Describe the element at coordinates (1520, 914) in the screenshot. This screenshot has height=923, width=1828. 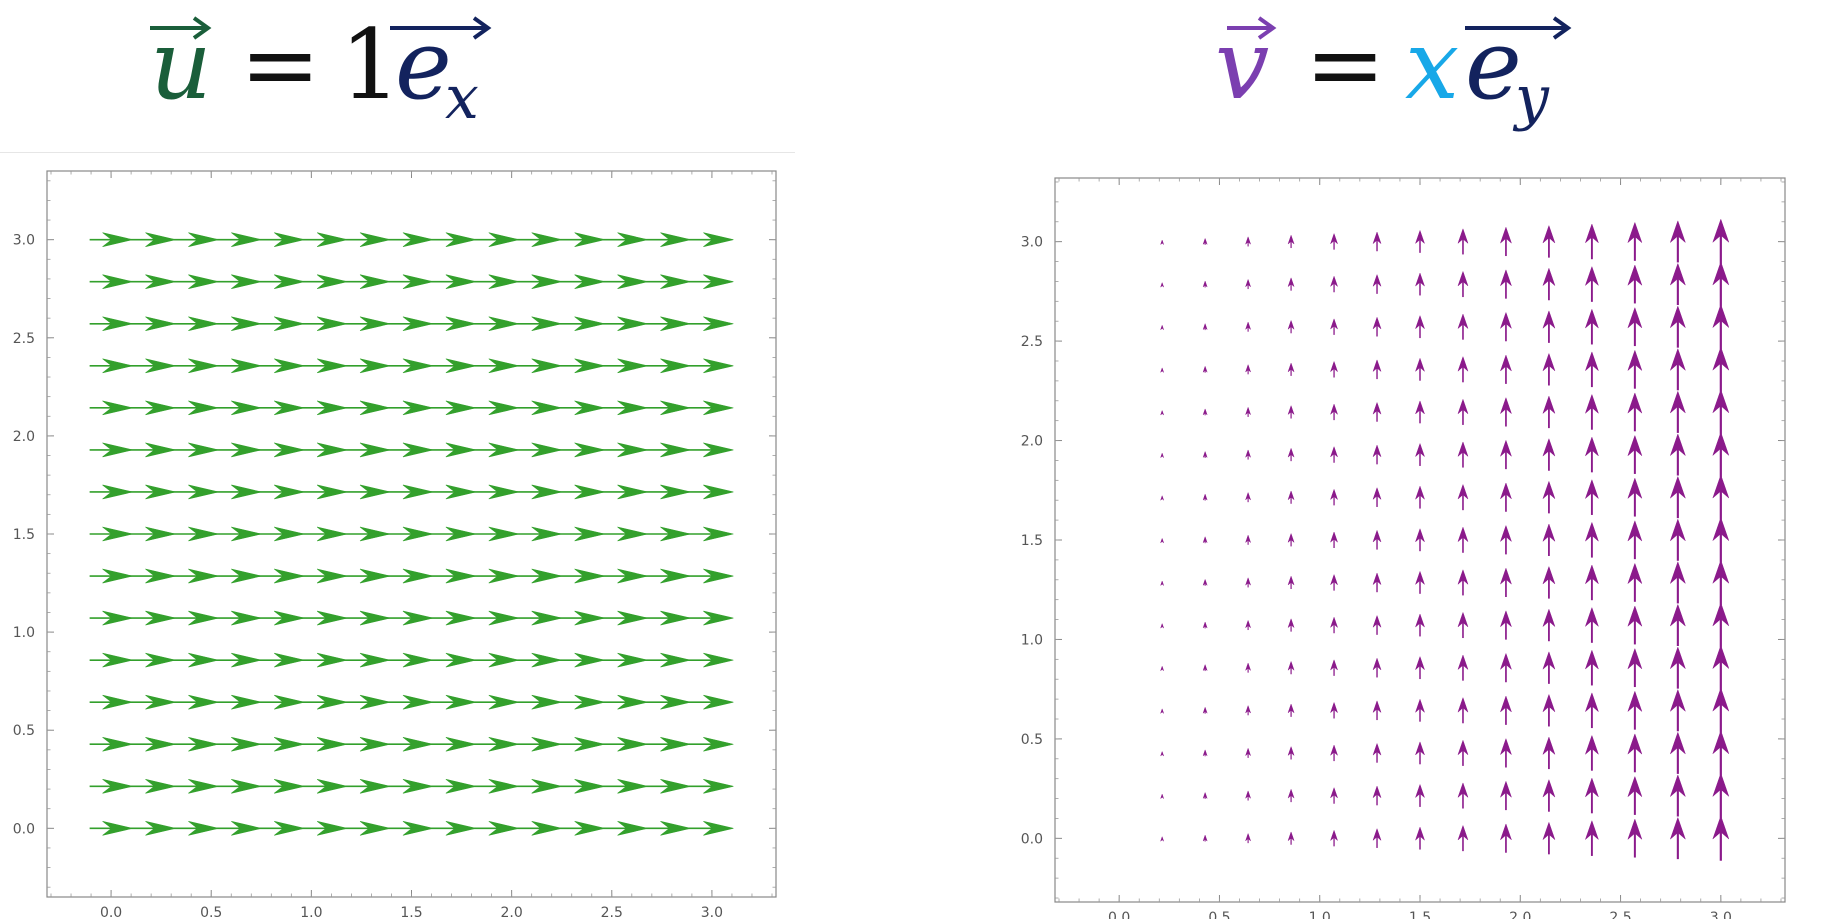
I see `x-tick-label: 2.0` at that location.